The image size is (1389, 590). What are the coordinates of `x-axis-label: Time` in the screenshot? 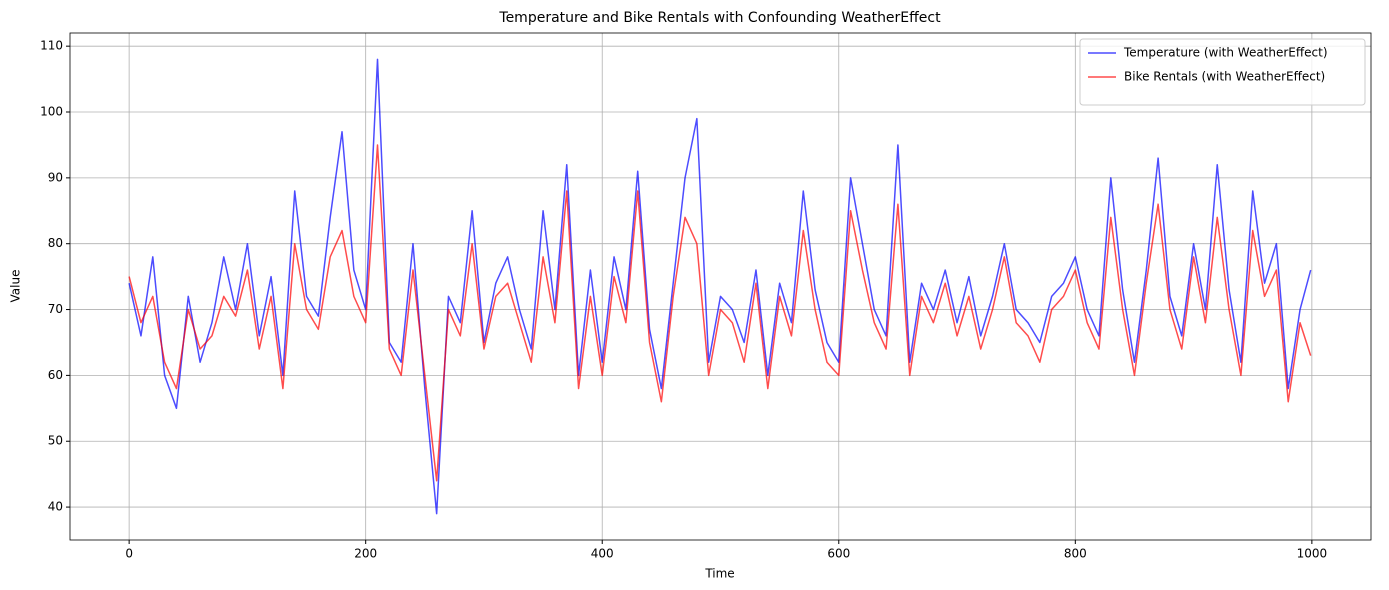 It's located at (719, 574).